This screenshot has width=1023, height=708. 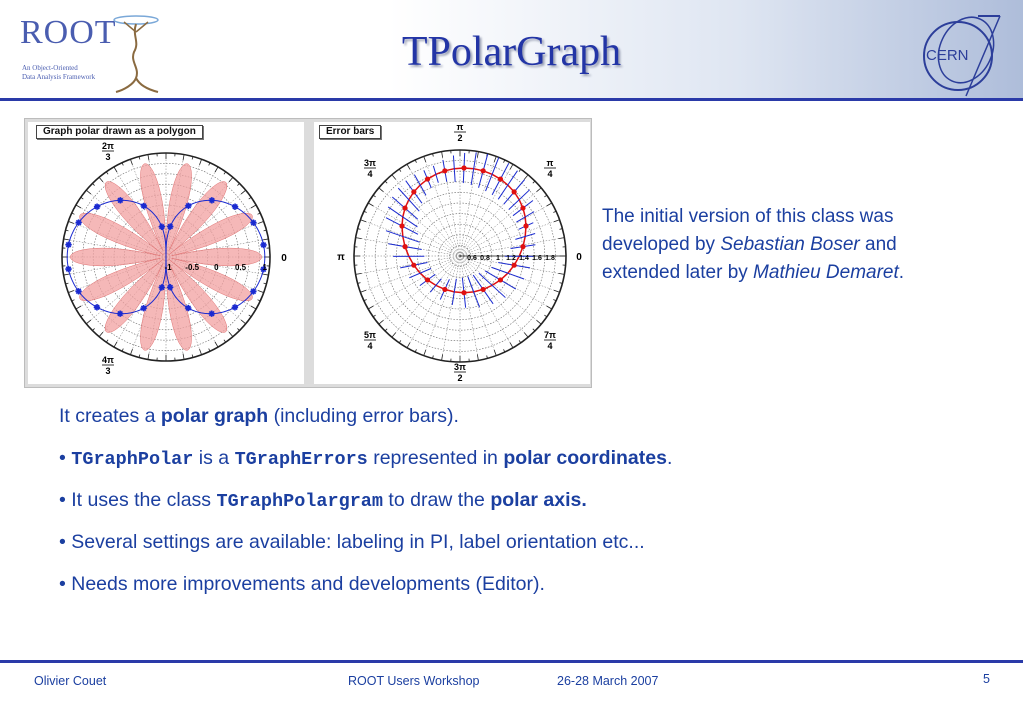 What do you see at coordinates (108, 146) in the screenshot?
I see `angle-label-numerator: 2π` at bounding box center [108, 146].